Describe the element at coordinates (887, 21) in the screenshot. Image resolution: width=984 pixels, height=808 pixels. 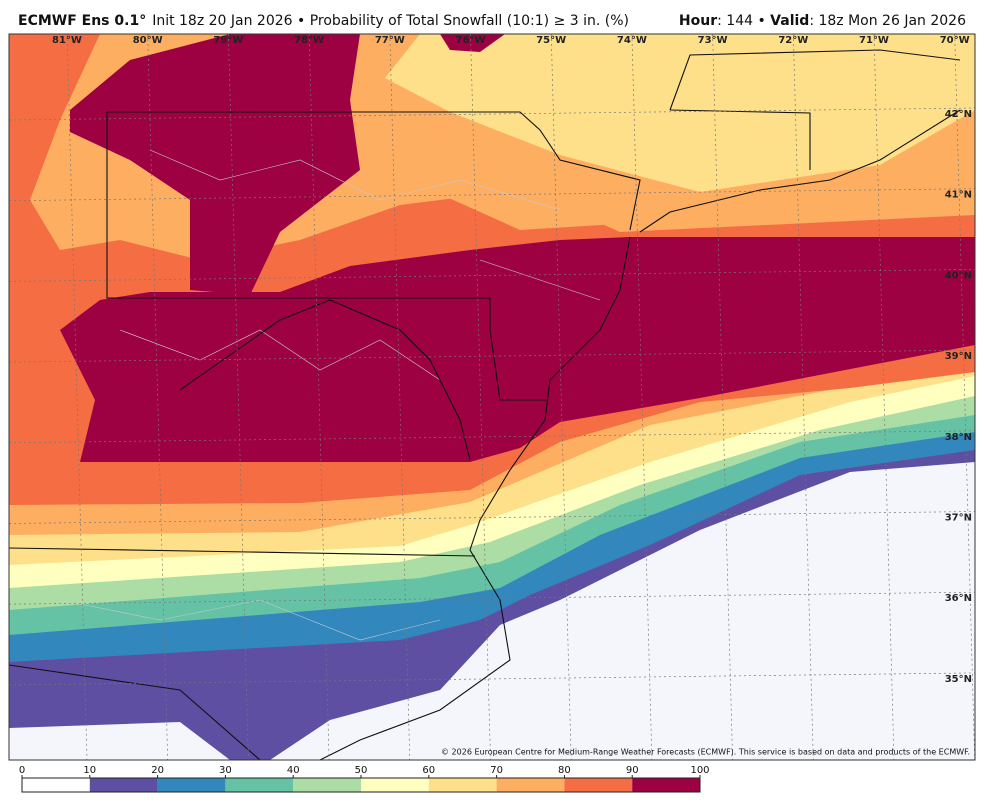
I see `valid-value: : 18z Mon 26 Jan 2026` at that location.